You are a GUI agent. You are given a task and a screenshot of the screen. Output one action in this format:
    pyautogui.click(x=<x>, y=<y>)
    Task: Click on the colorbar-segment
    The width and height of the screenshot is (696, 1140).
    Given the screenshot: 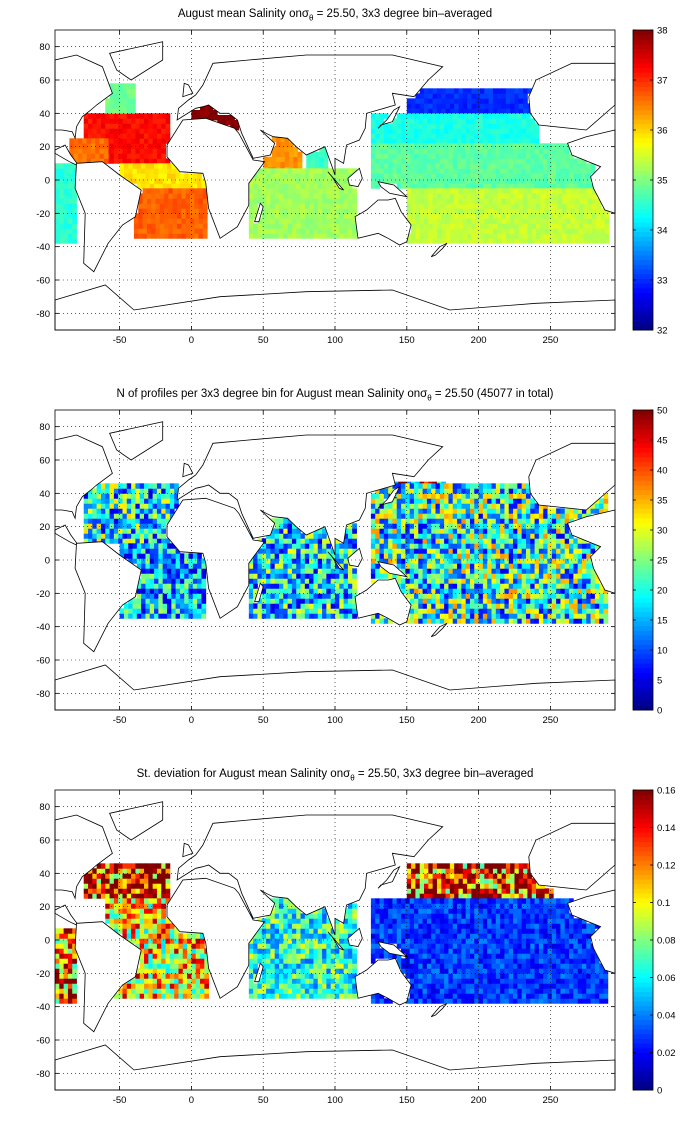 What is the action you would take?
    pyautogui.click(x=643, y=323)
    